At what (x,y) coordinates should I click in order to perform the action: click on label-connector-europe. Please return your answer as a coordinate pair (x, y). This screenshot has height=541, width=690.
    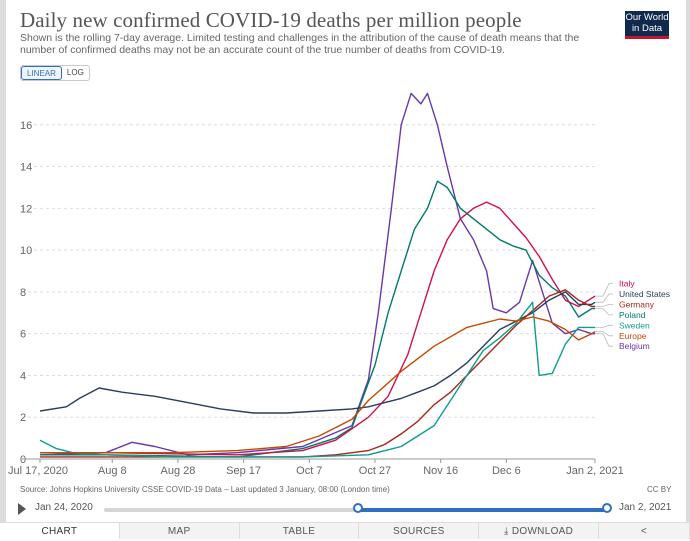
    Looking at the image, I should click on (604, 334).